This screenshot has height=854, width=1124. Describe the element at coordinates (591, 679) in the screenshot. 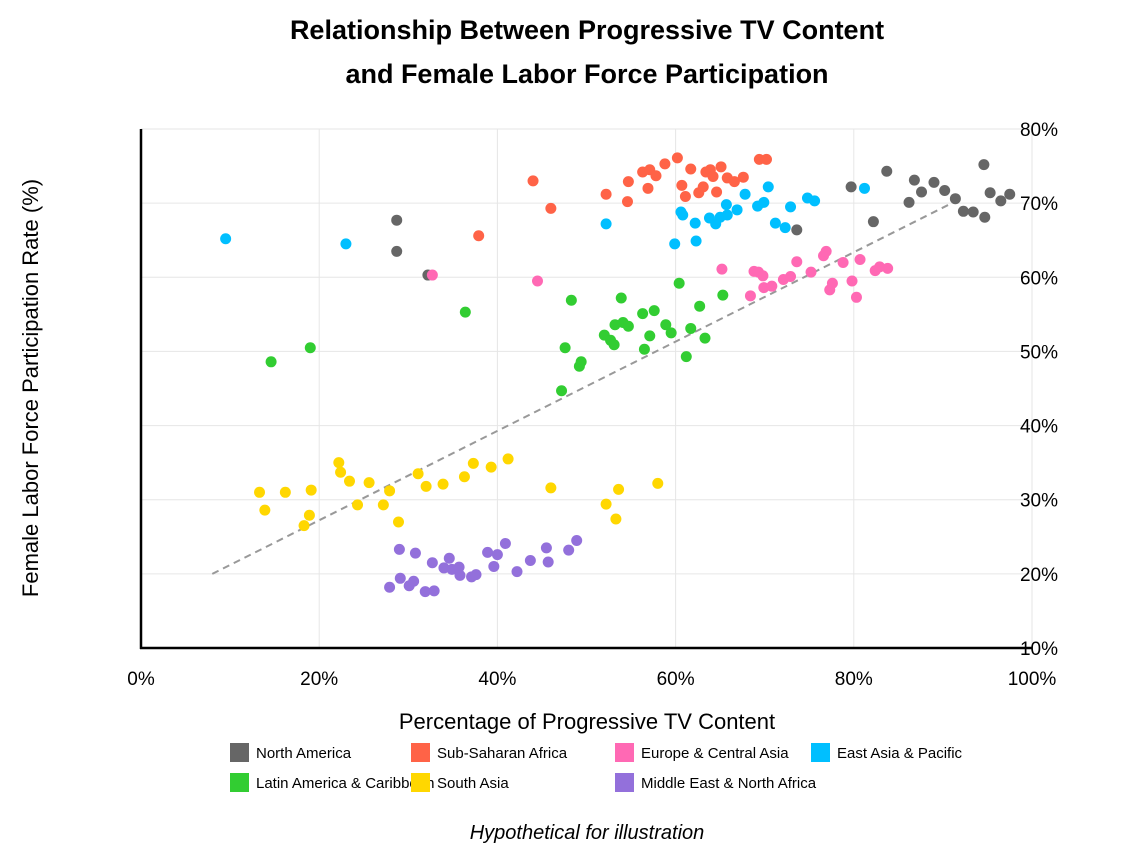

I see `x-tick-labels: 0% 20% 40% 60% 80% 100%` at that location.